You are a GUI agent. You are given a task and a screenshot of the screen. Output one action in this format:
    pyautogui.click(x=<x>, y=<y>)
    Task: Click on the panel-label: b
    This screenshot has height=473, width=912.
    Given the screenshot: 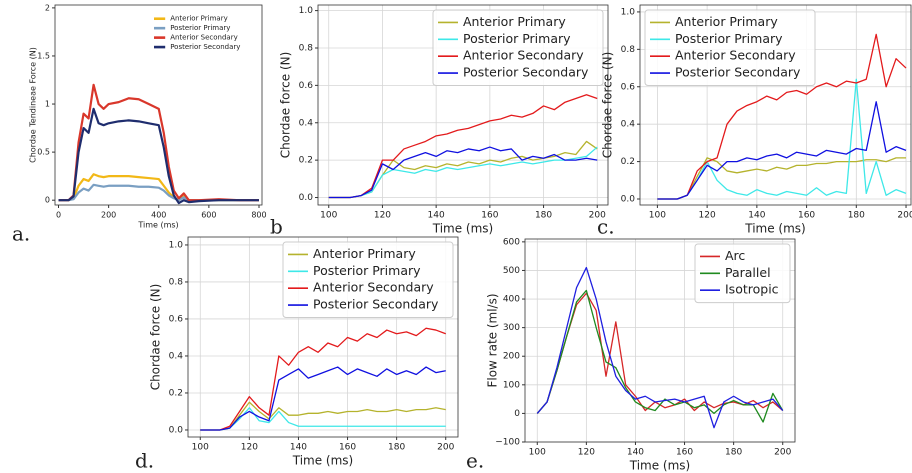 What is the action you would take?
    pyautogui.click(x=276, y=227)
    